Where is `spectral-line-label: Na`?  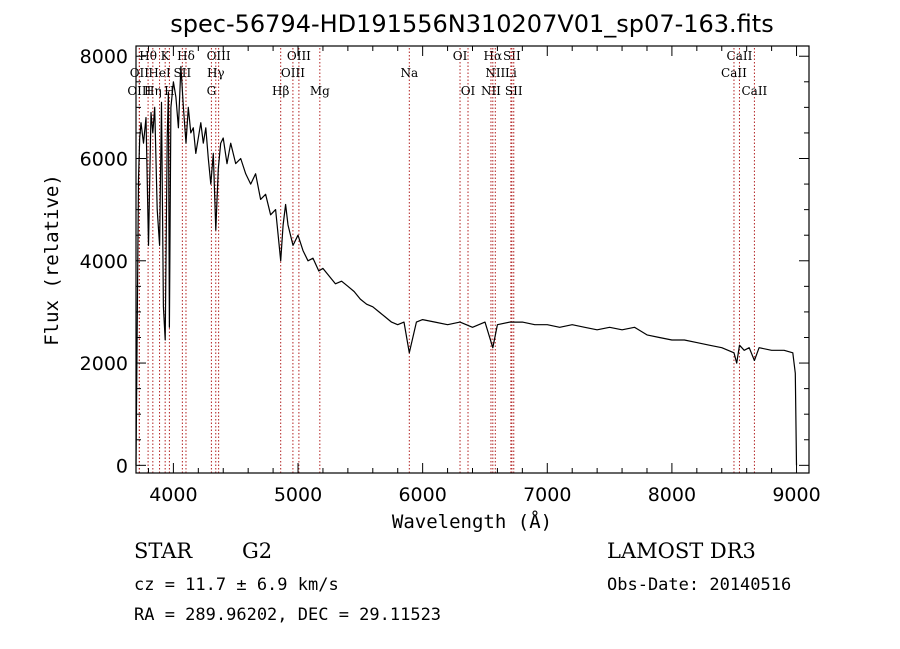 spectral-line-label: Na is located at coordinates (409, 73).